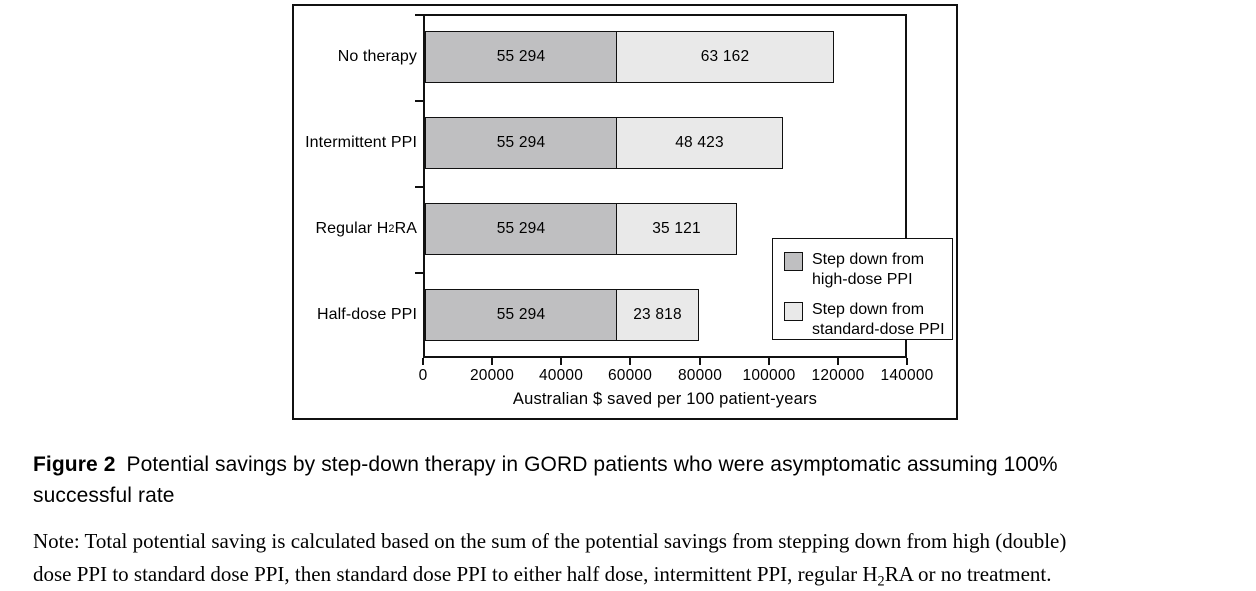 The width and height of the screenshot is (1256, 591). I want to click on category-label-text: RA, so click(405, 228).